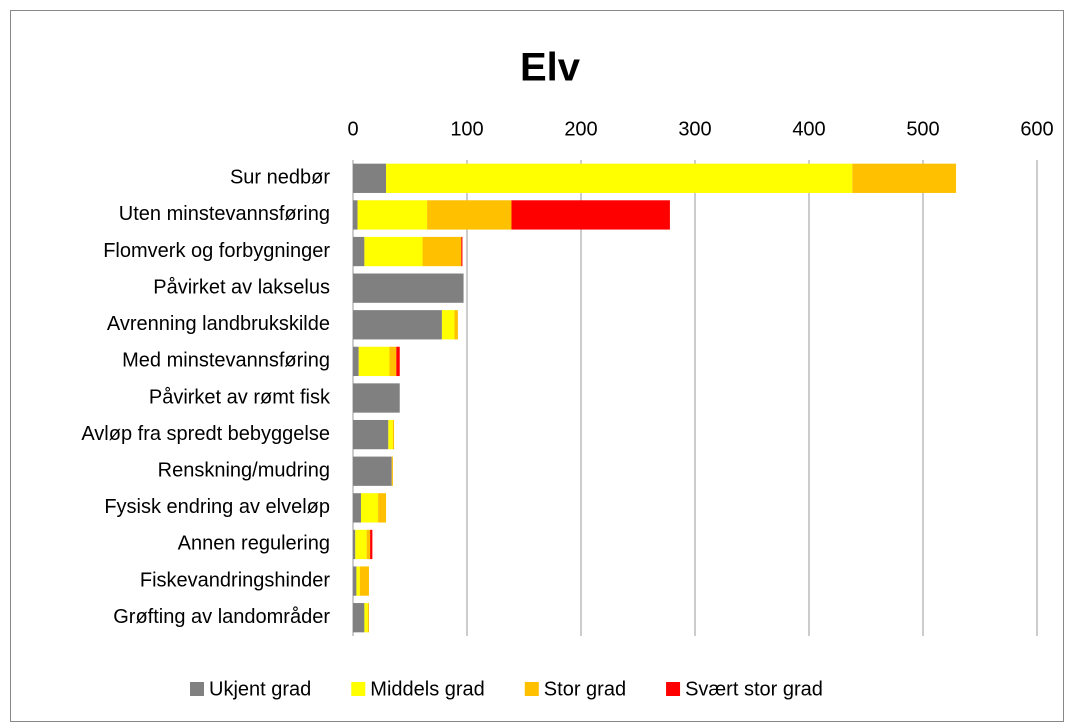 Image resolution: width=1074 pixels, height=727 pixels. Describe the element at coordinates (1036, 129) in the screenshot. I see `x-tick-label: 600` at that location.